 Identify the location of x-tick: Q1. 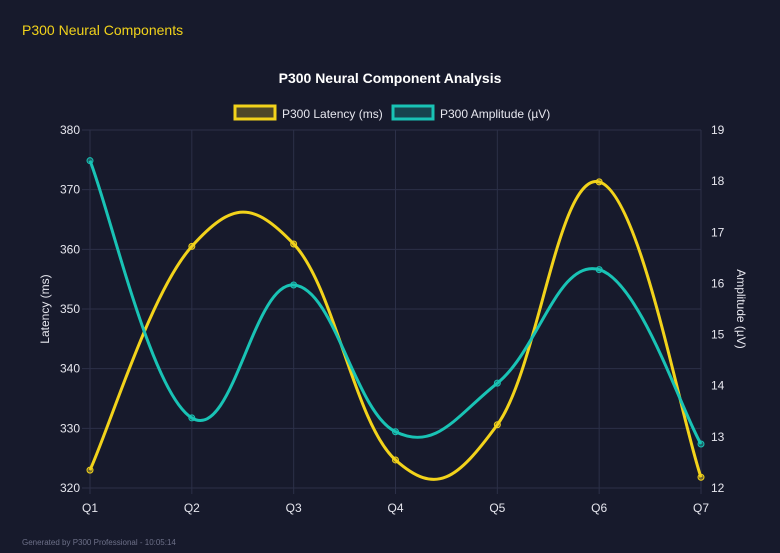
(90, 508).